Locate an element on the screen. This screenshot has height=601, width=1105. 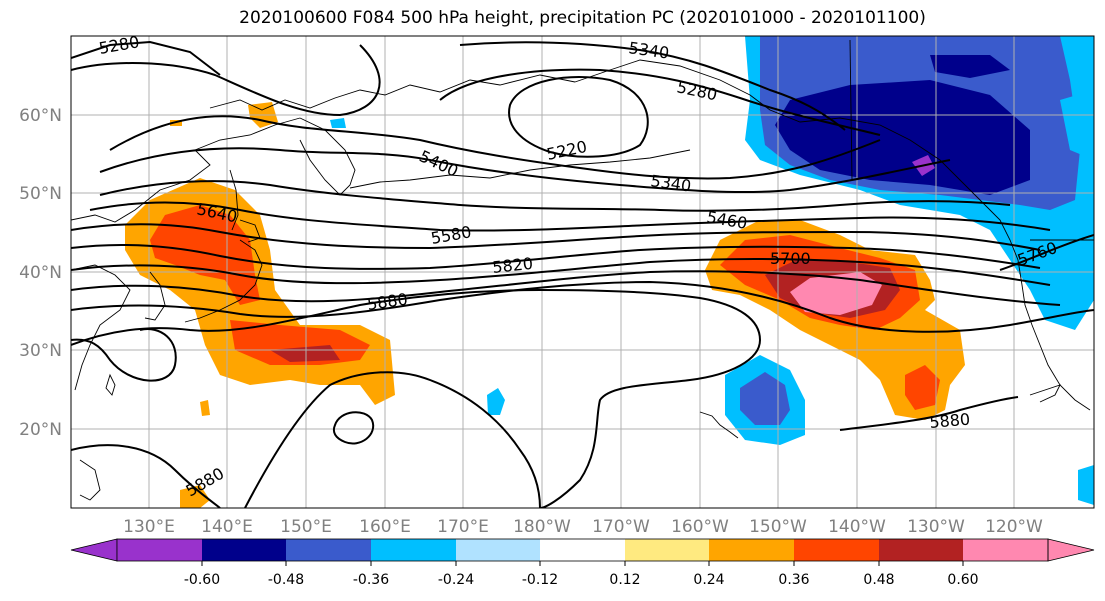
colorbar-label: 0.24 is located at coordinates (708, 580).